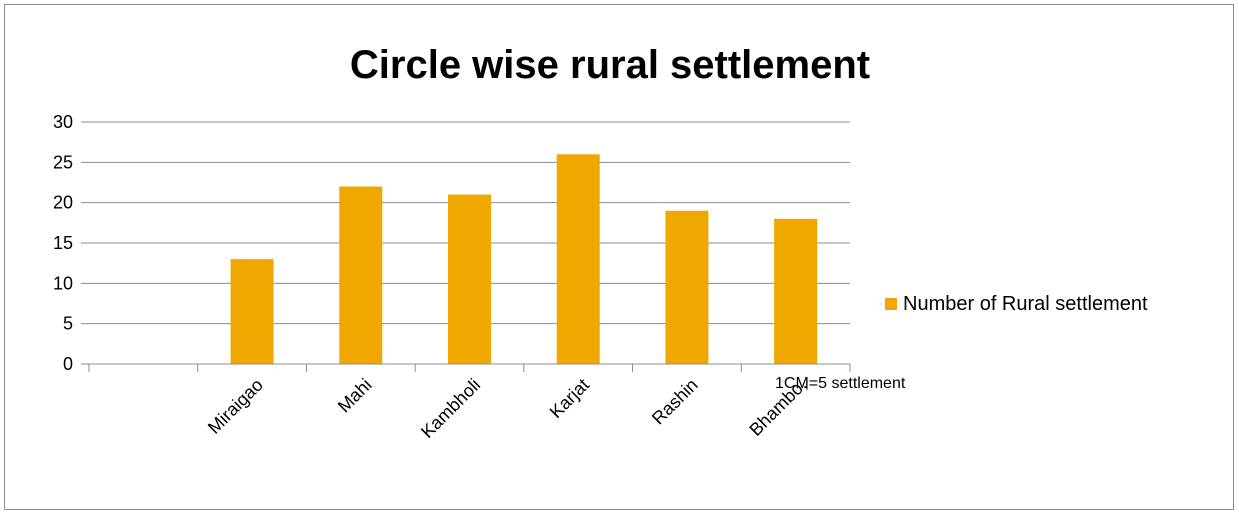  Describe the element at coordinates (235, 406) in the screenshot. I see `x-category-label: Miraigao` at that location.